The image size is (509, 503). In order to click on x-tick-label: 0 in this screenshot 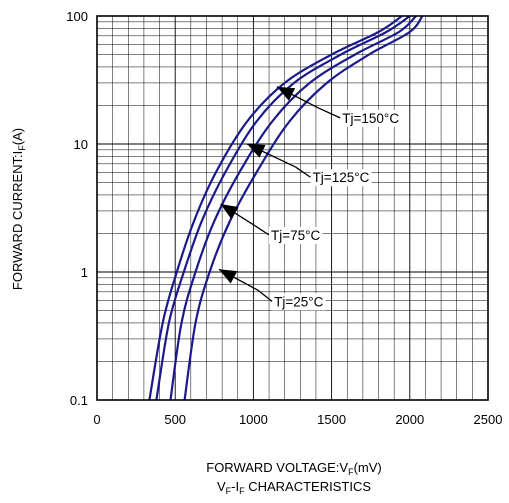, I will do `click(96, 419)`.